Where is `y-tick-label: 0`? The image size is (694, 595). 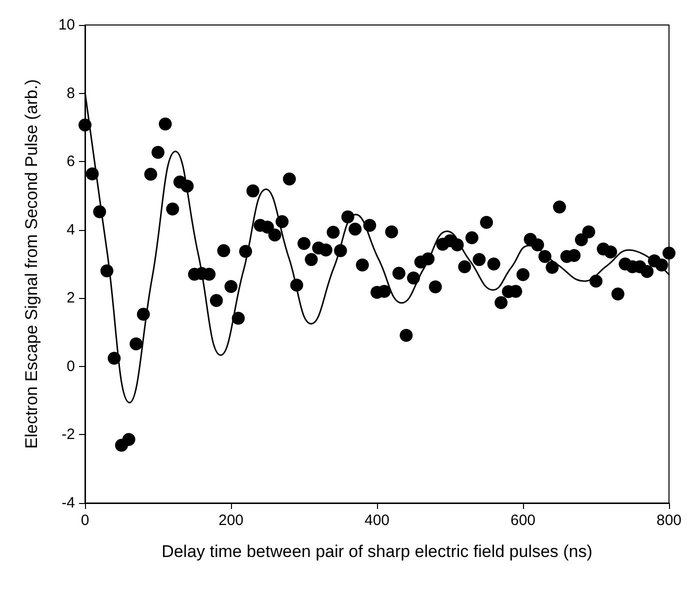 y-tick-label: 0 is located at coordinates (70, 366).